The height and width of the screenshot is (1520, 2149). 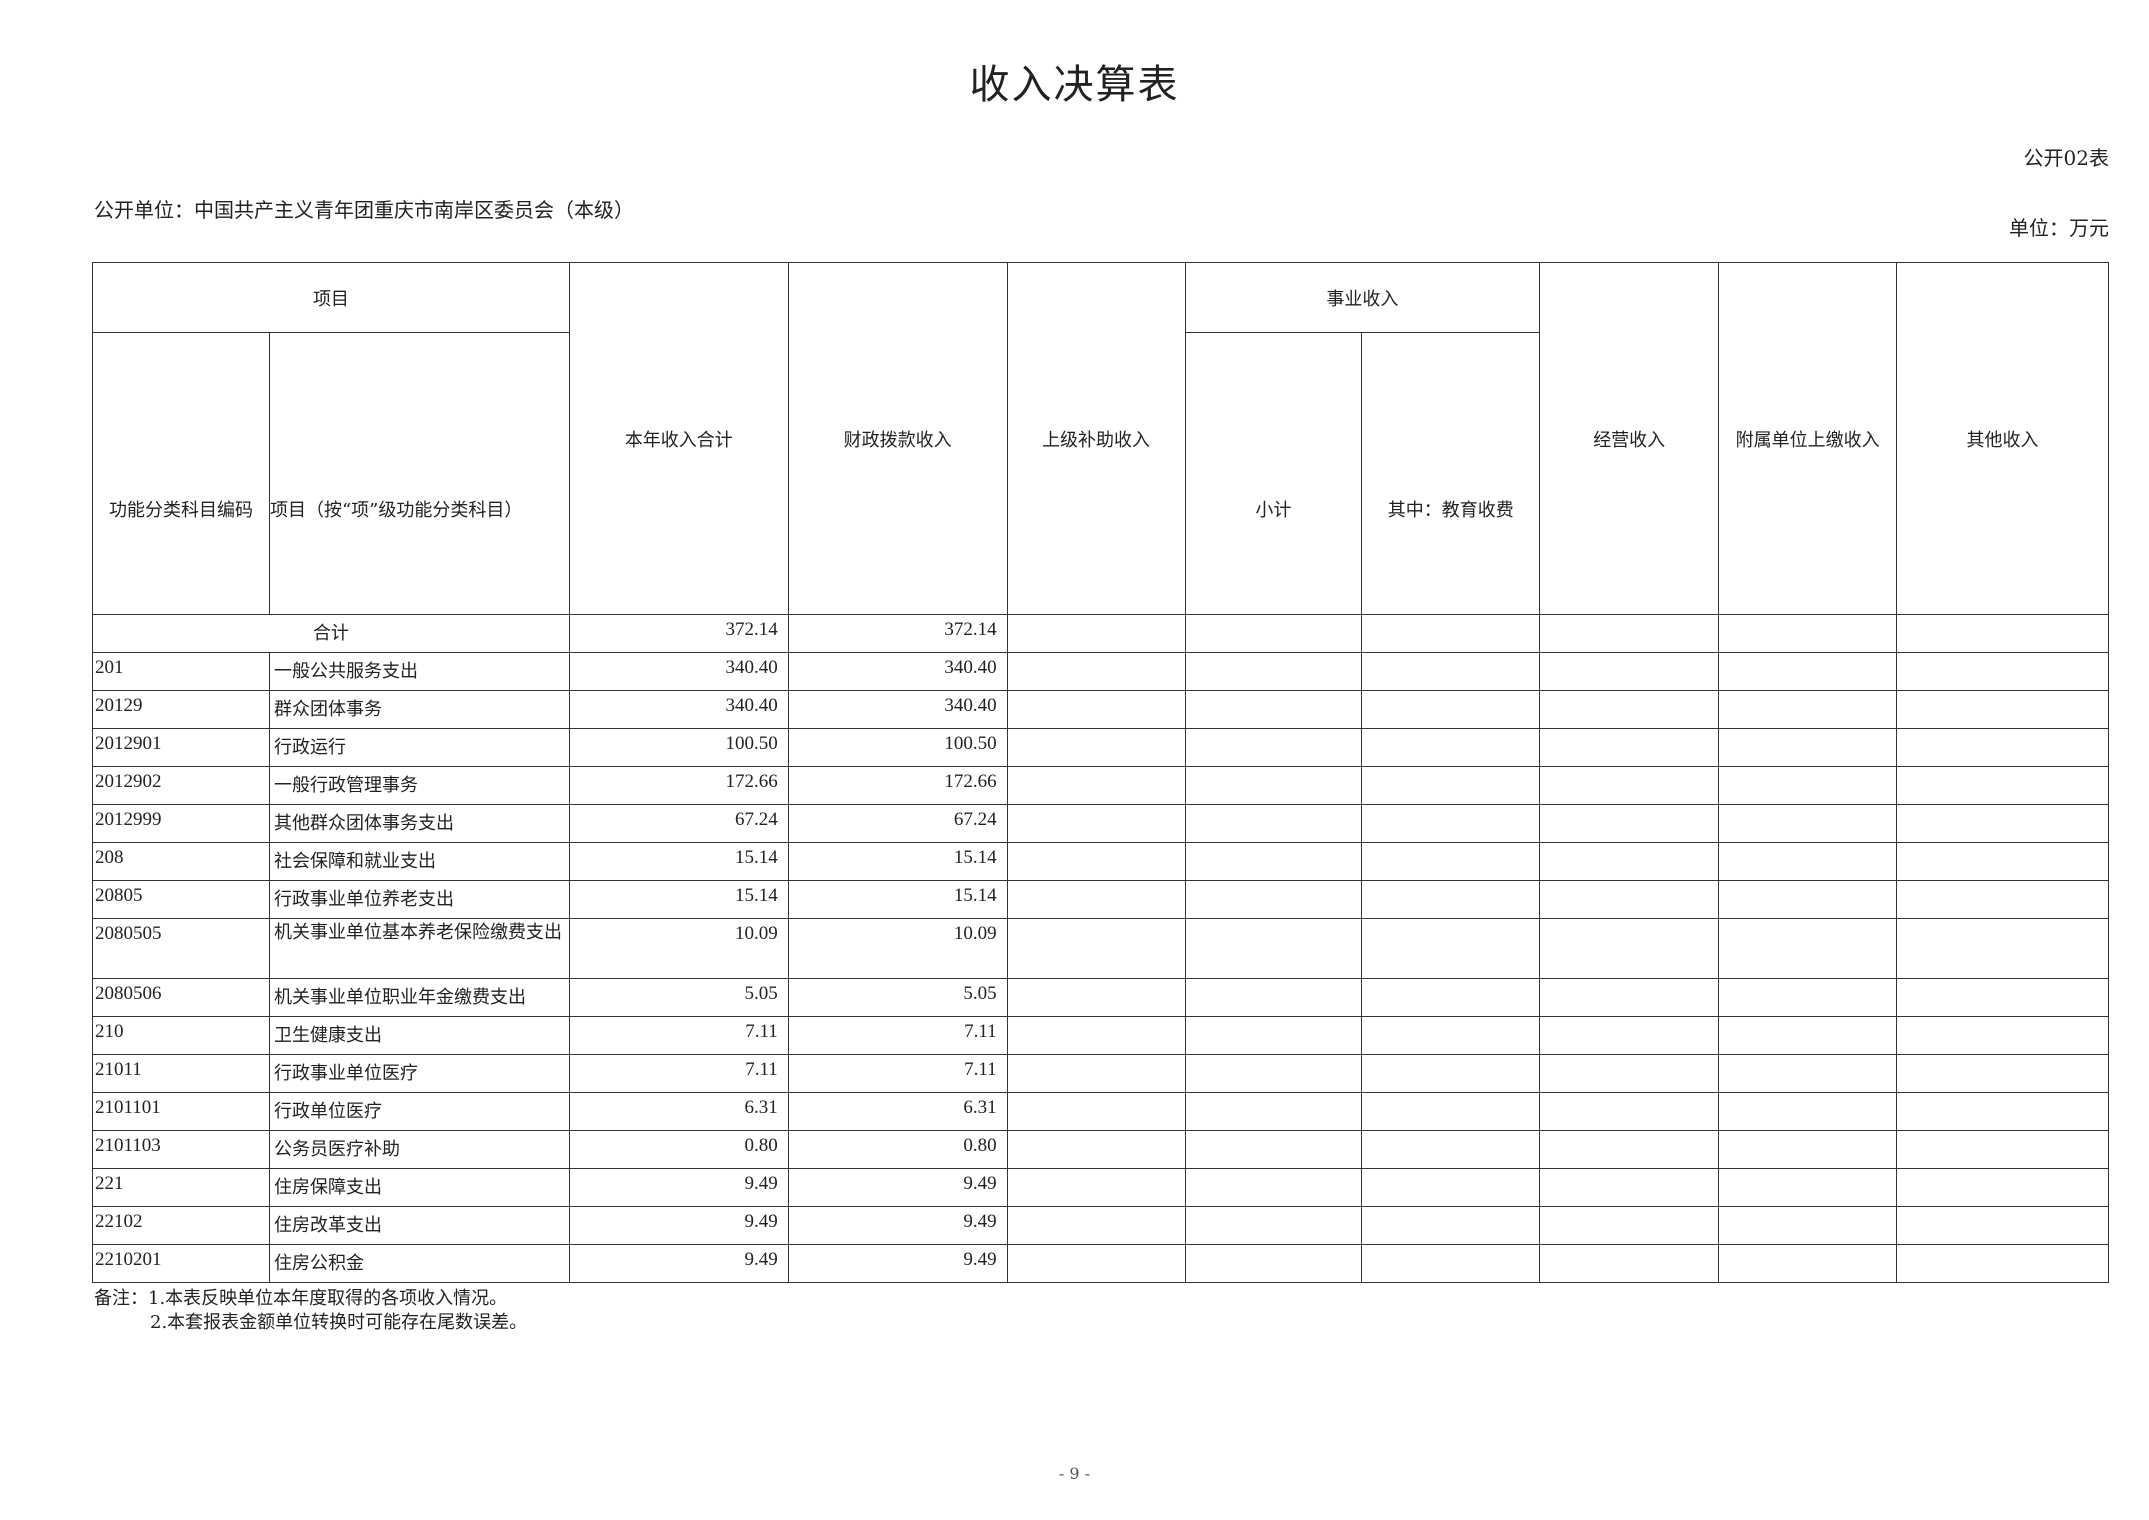 I want to click on subject-code: 2210201, so click(x=181, y=1263).